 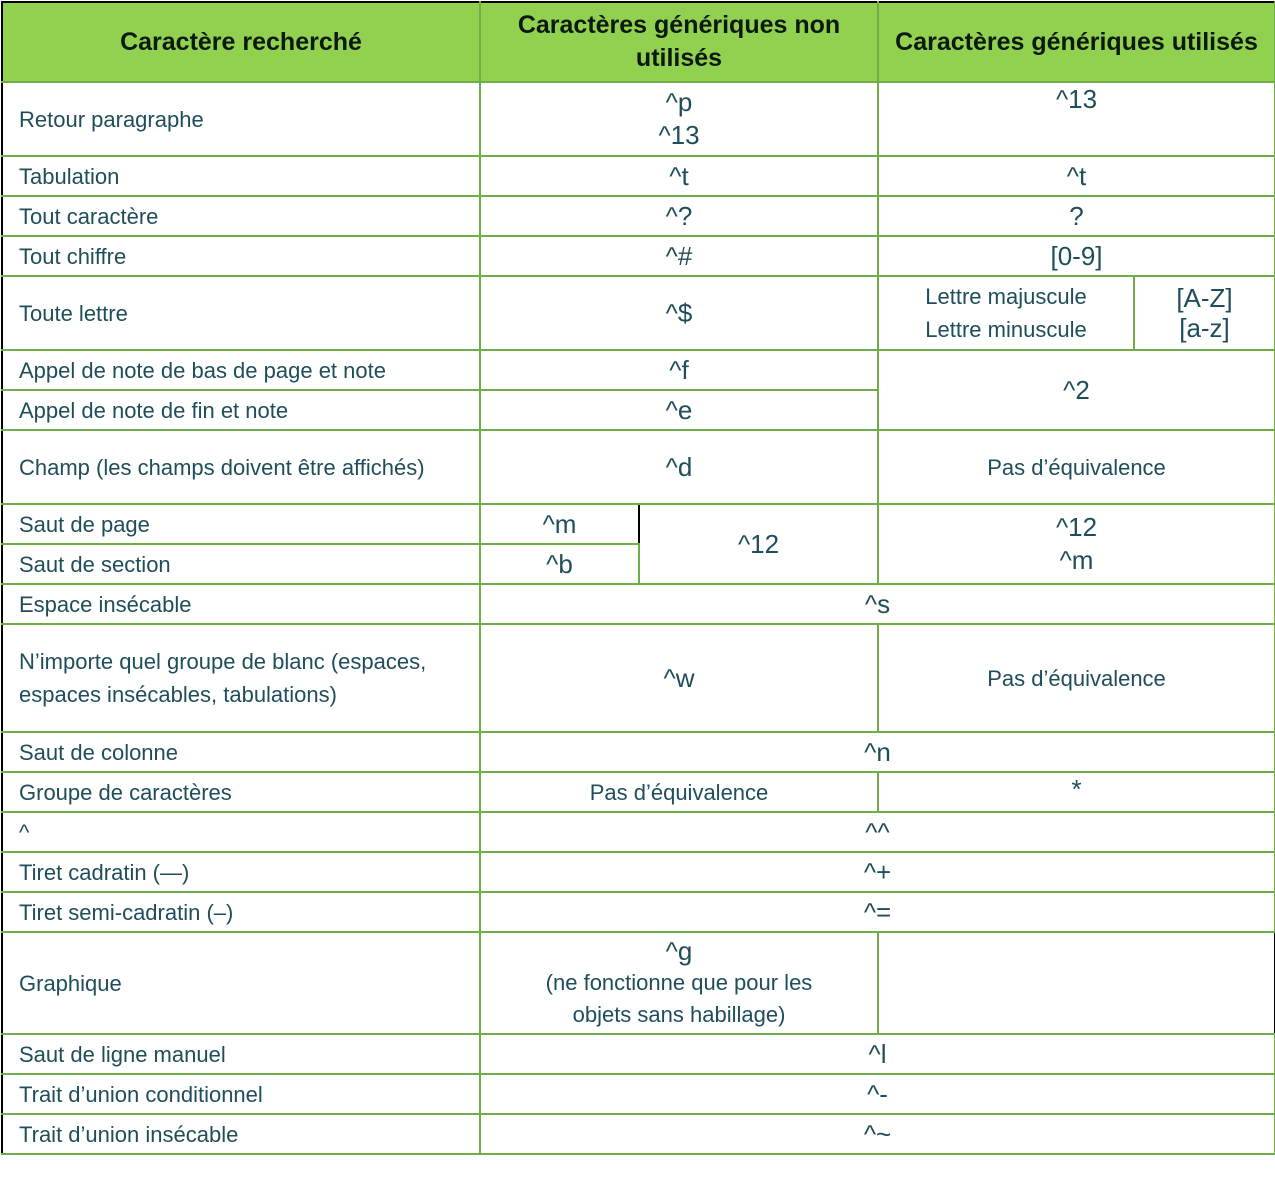 I want to click on cell-no-wildcard: ^b, so click(x=559, y=564).